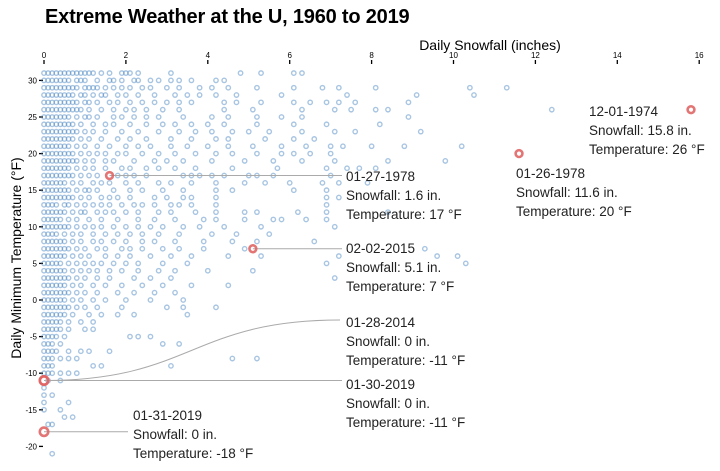 The height and width of the screenshot is (471, 720). I want to click on y-tick-label: 30, so click(32, 80).